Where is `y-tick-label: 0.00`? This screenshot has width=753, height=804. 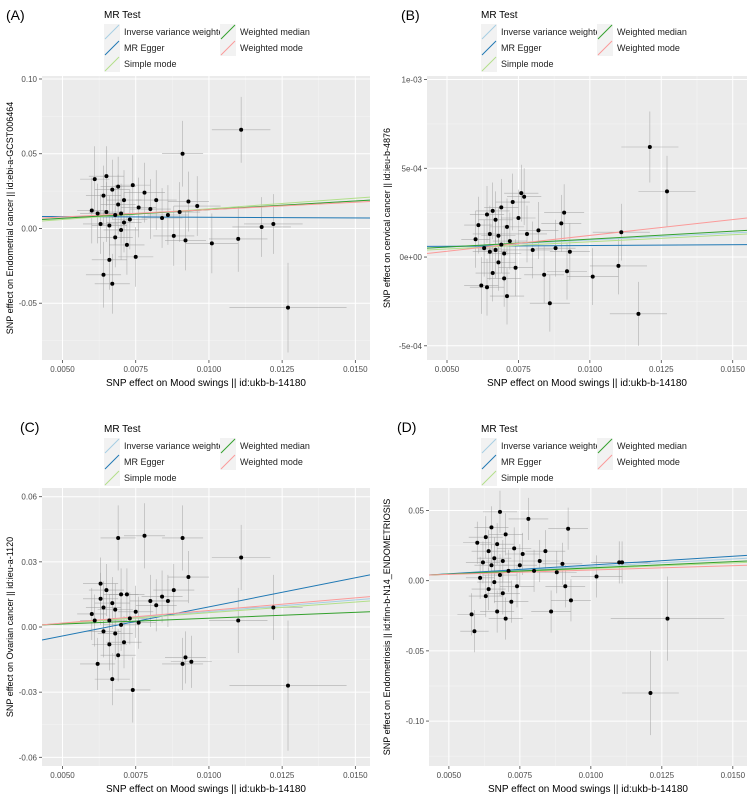 y-tick-label: 0.00 is located at coordinates (29, 228).